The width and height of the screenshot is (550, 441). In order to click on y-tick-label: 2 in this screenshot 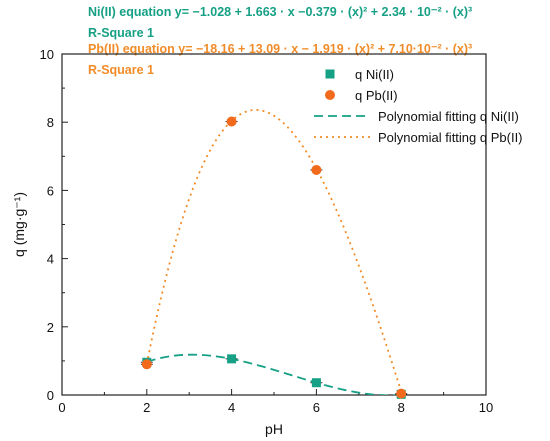, I will do `click(50, 327)`.